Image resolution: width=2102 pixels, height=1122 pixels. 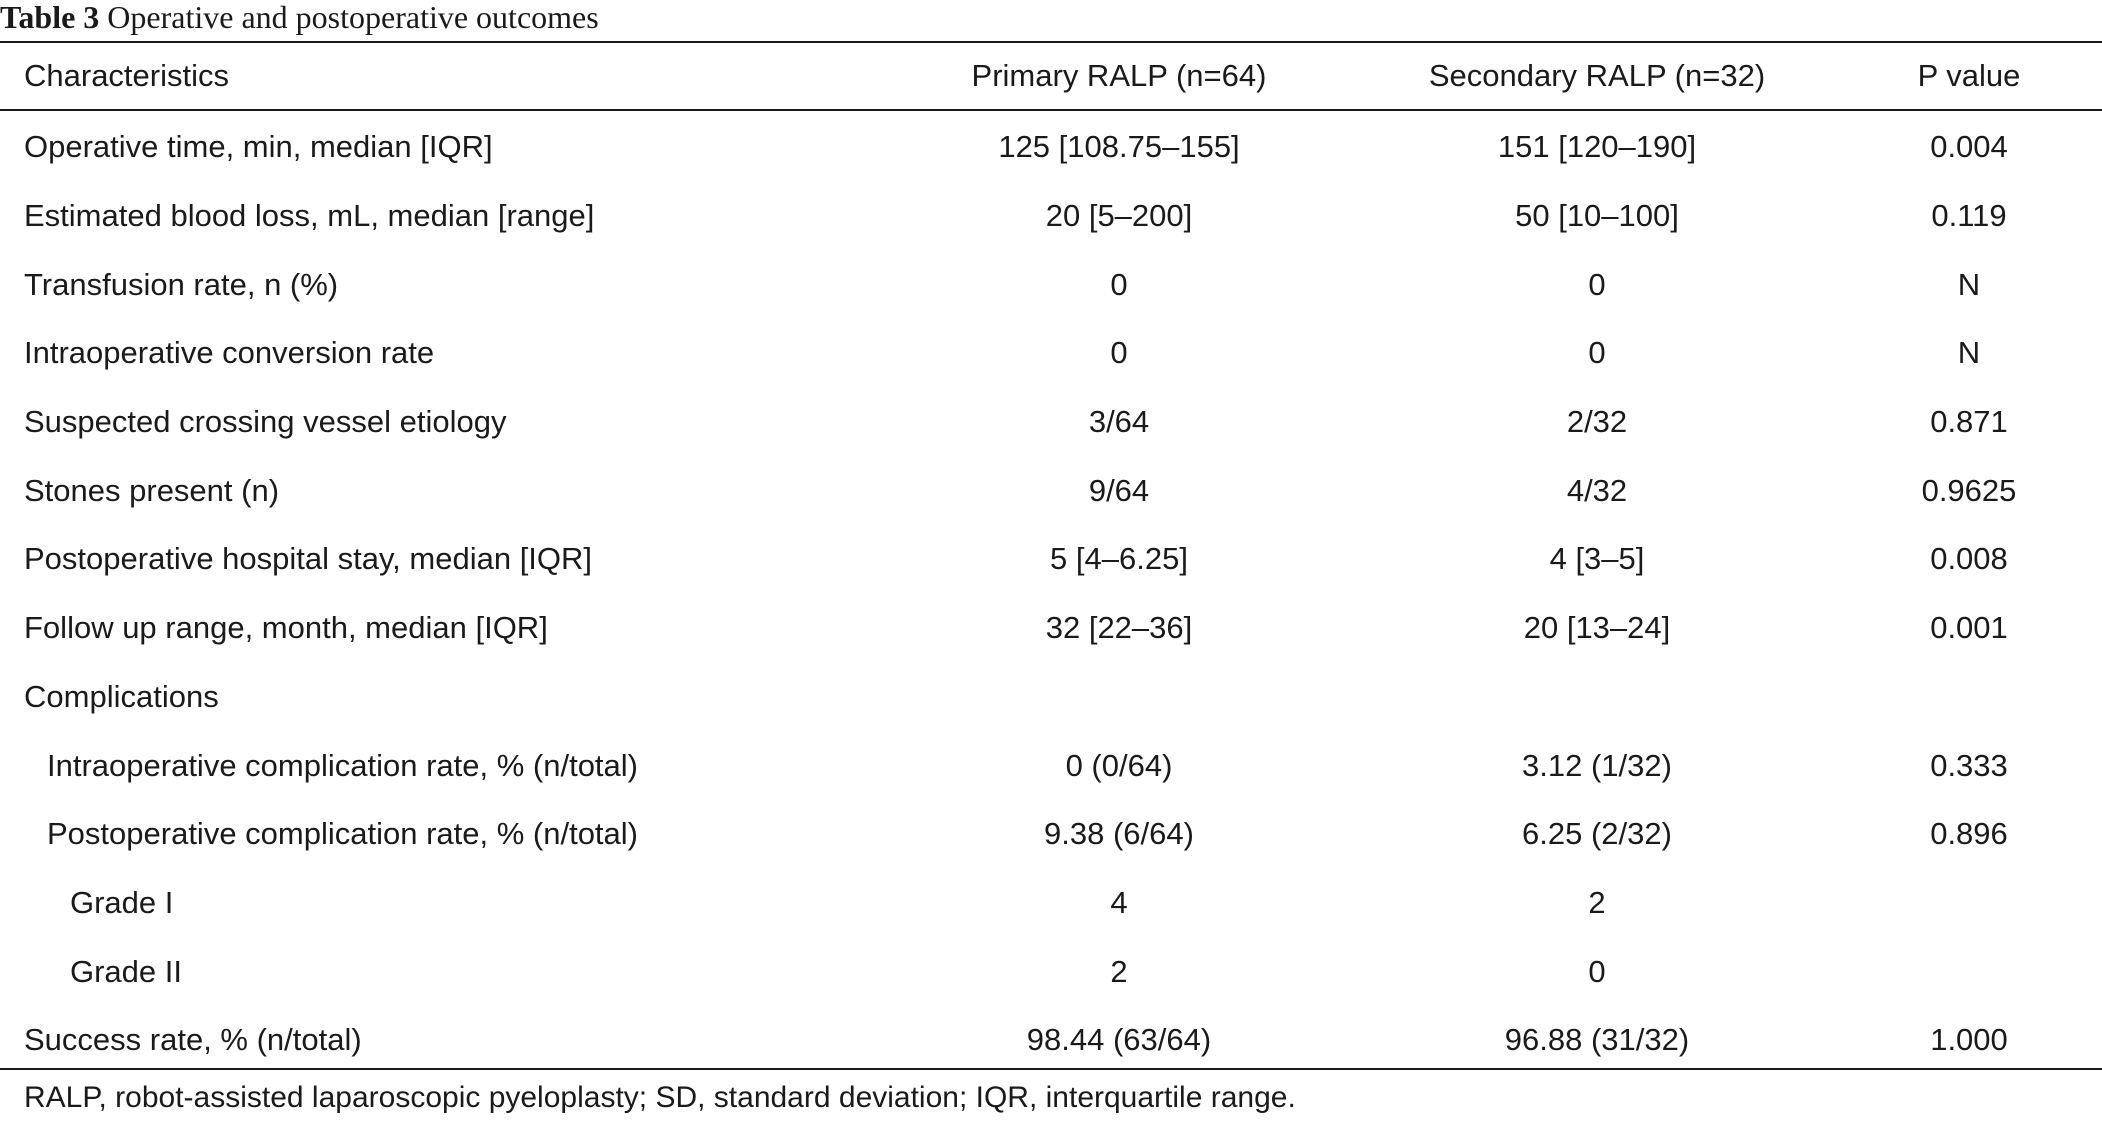 What do you see at coordinates (1051, 284) in the screenshot?
I see `table-row: Transfusion rate, n (%) 0 0 N` at bounding box center [1051, 284].